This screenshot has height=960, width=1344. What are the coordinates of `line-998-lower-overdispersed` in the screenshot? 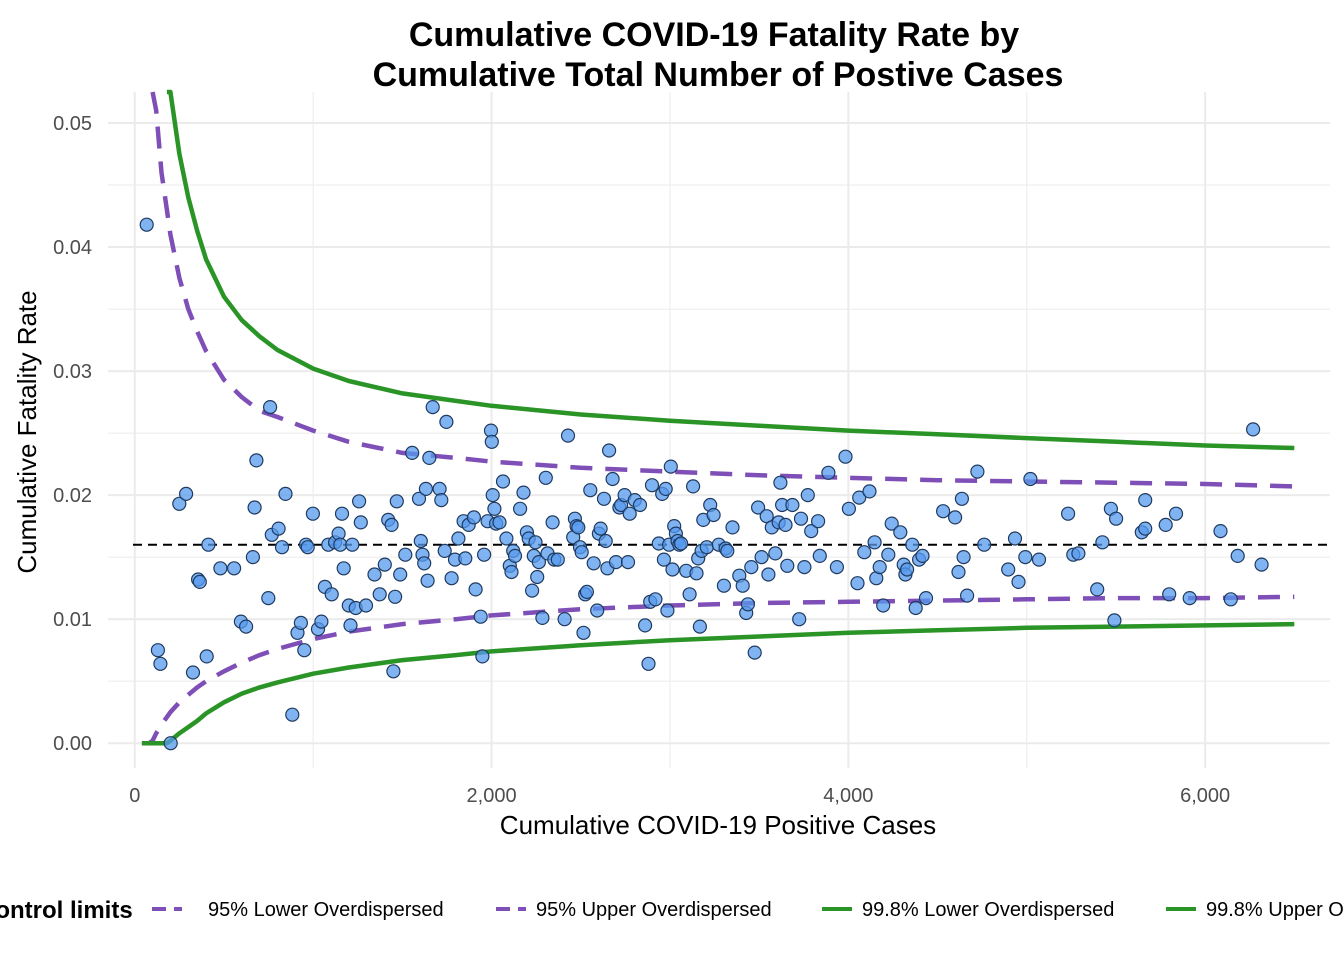 It's located at (718, 683).